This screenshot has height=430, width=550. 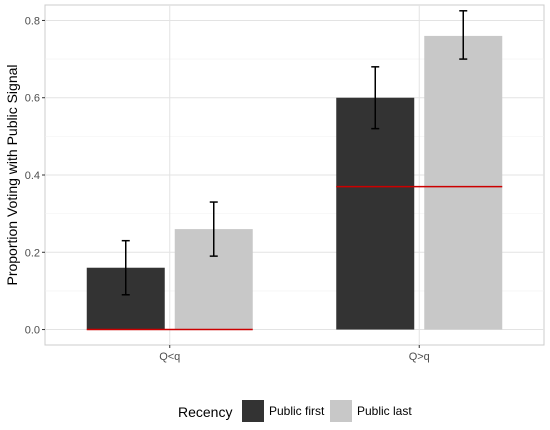 I want to click on legend-title: Recency, so click(x=205, y=412).